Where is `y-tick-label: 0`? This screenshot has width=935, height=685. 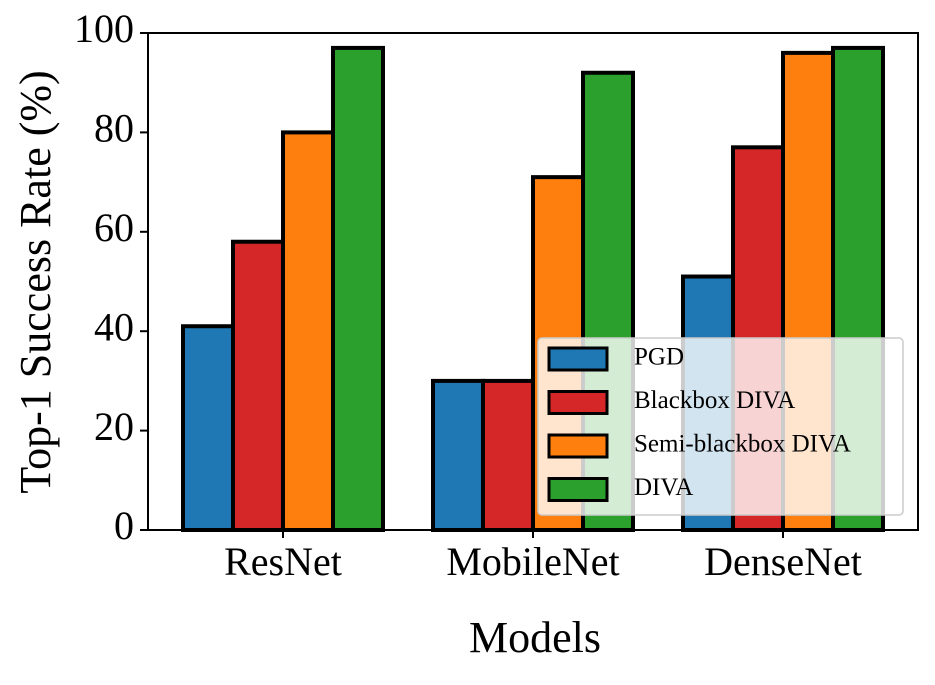
y-tick-label: 0 is located at coordinates (124, 525).